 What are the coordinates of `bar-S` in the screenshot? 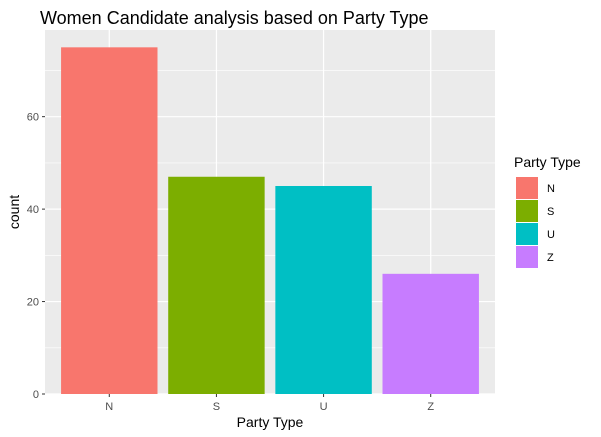 It's located at (216, 285).